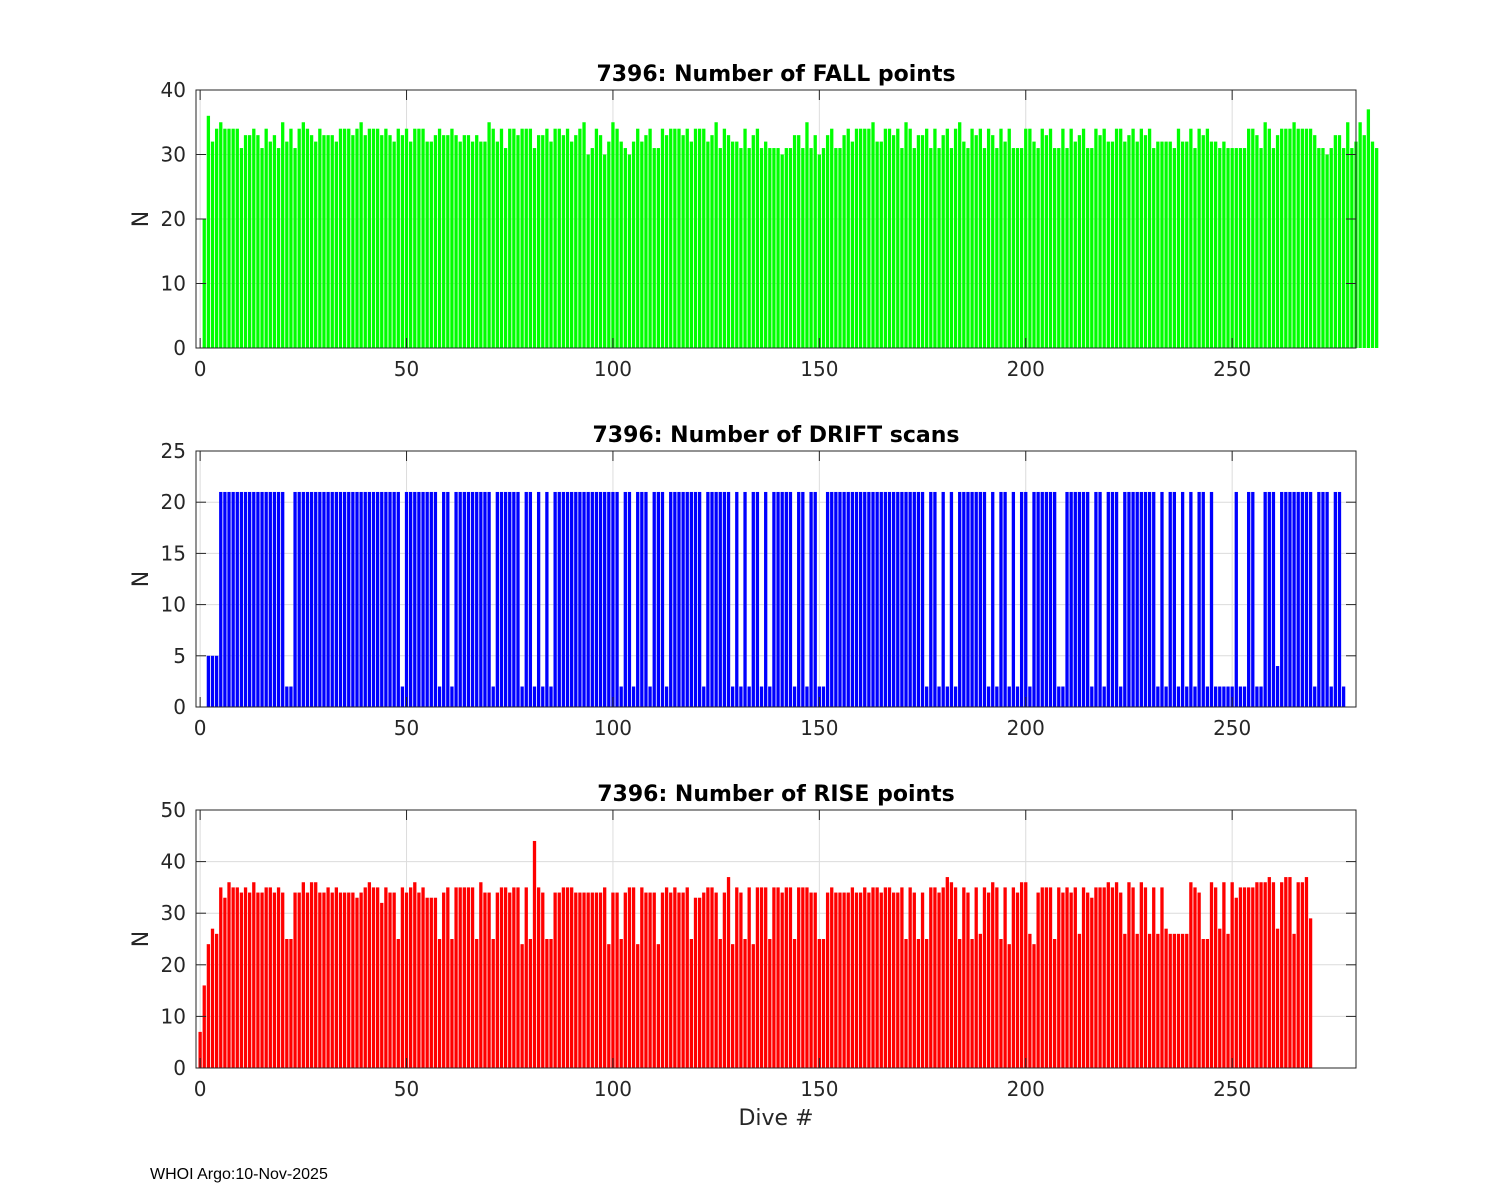 The height and width of the screenshot is (1200, 1500). I want to click on y-axis-label: N, so click(141, 219).